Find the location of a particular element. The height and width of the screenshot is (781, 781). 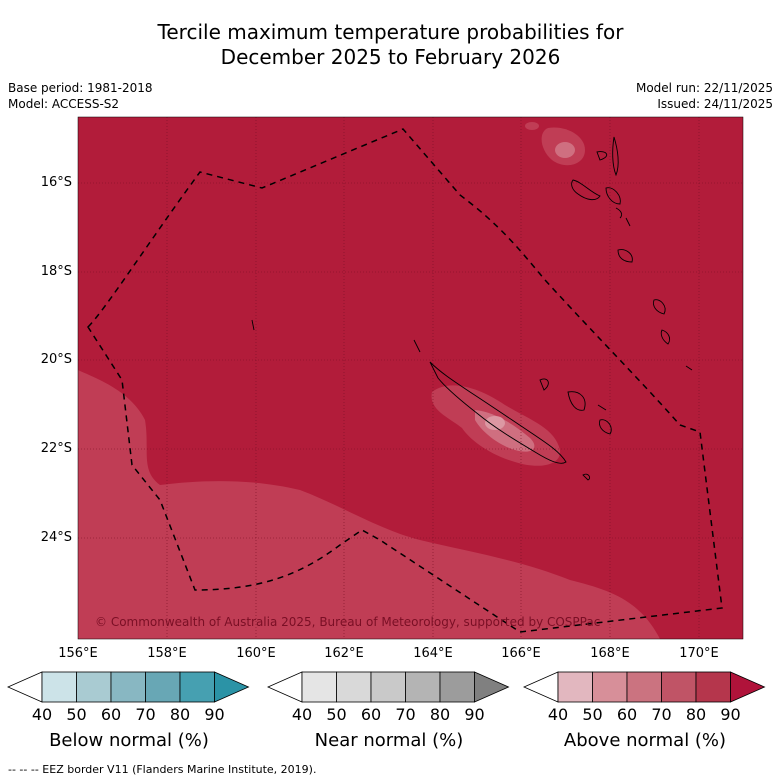

model-name: Model: ACCESS-S2 is located at coordinates (64, 104).